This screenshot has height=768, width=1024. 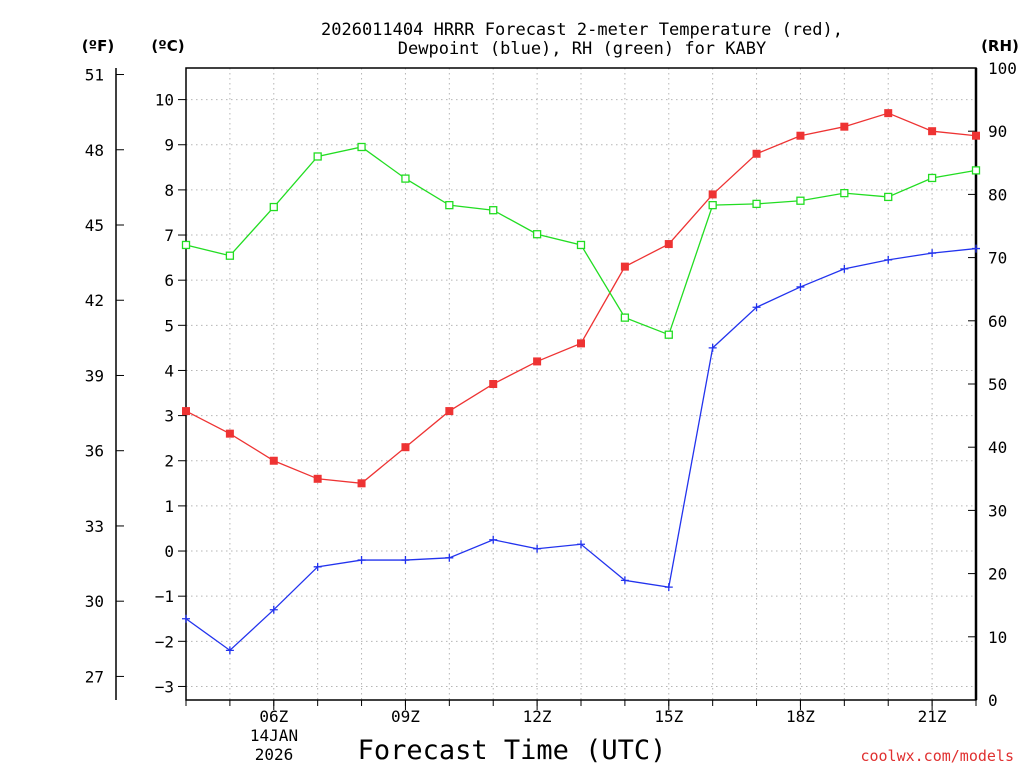 I want to click on celsius-tick-label: 9, so click(x=169, y=145).